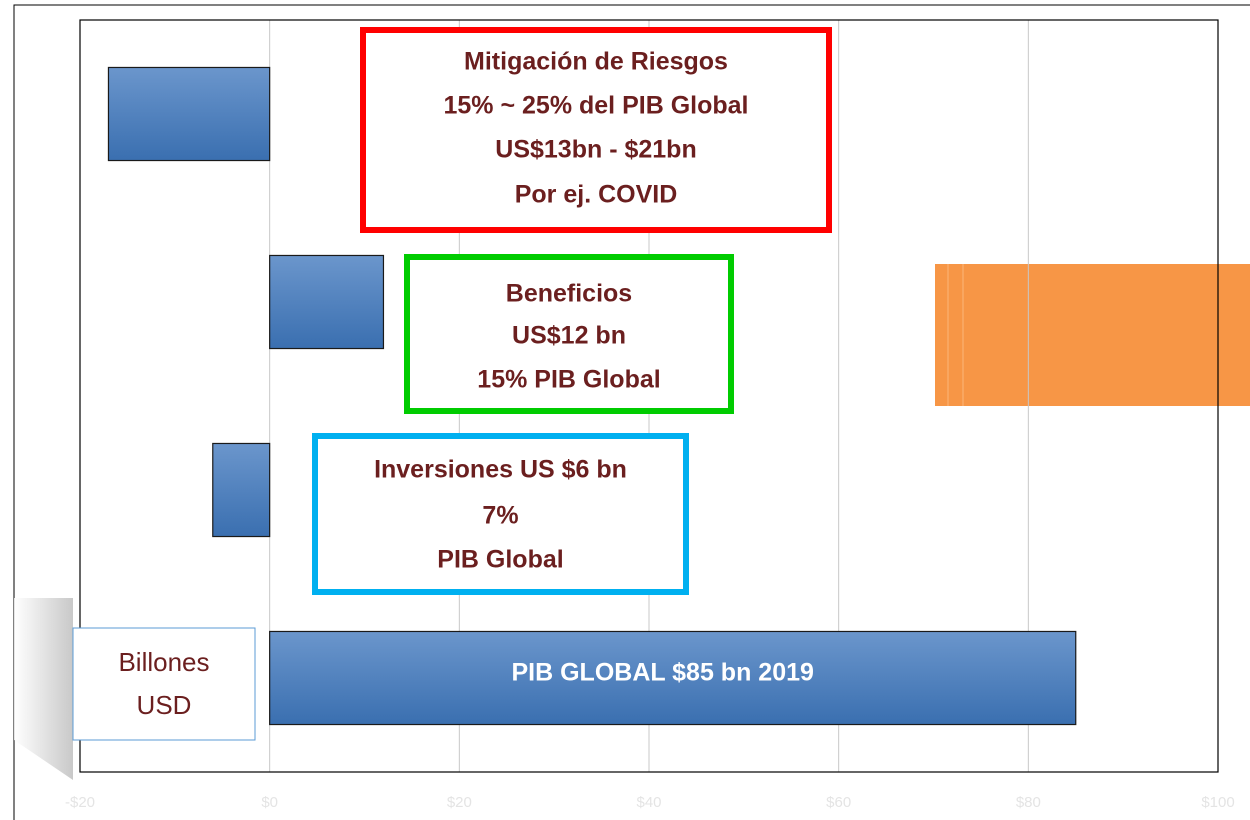  Describe the element at coordinates (596, 62) in the screenshot. I see `annotation-text: Mitigación de Riesgos` at that location.